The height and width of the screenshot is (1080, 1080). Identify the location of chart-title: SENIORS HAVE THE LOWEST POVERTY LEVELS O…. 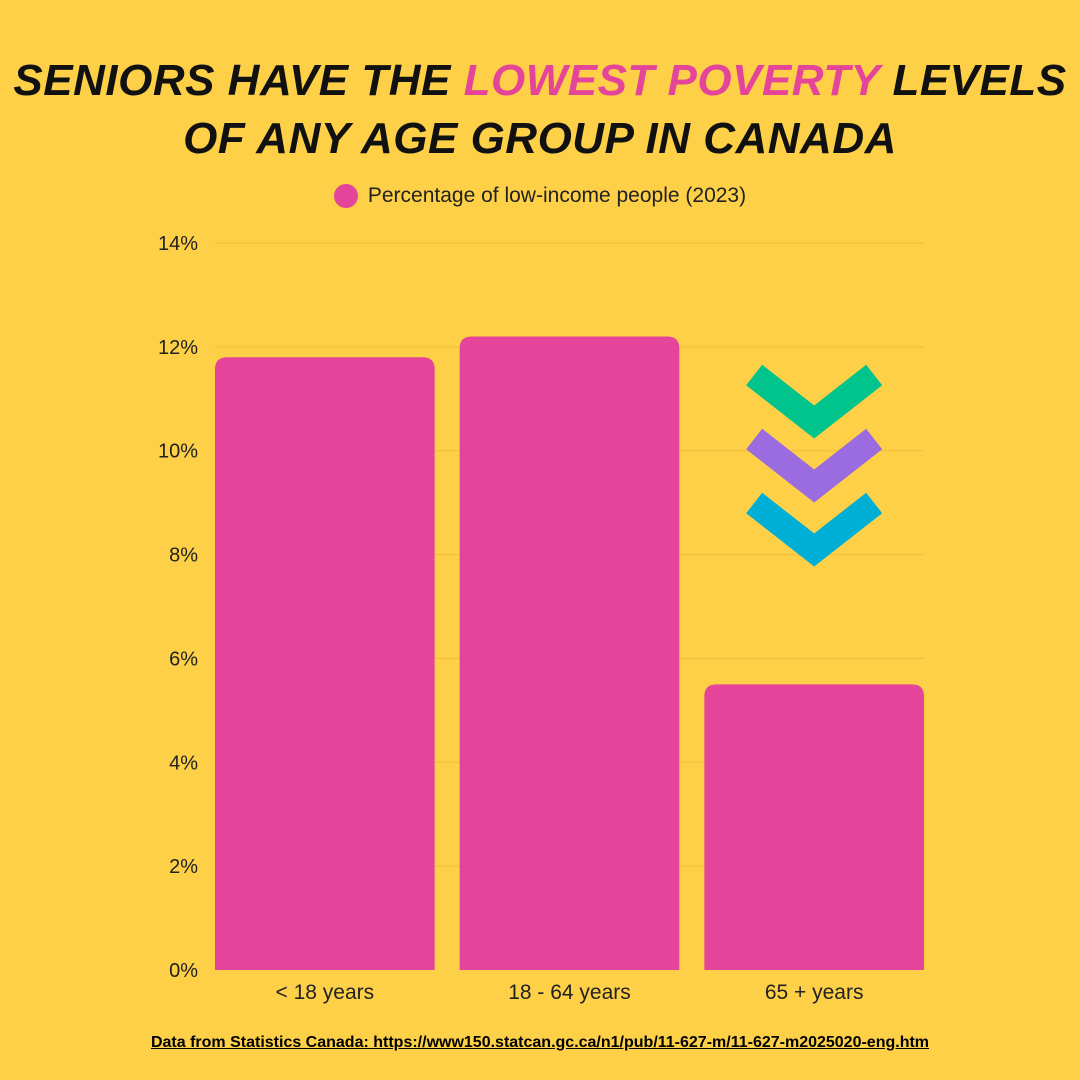
(540, 110).